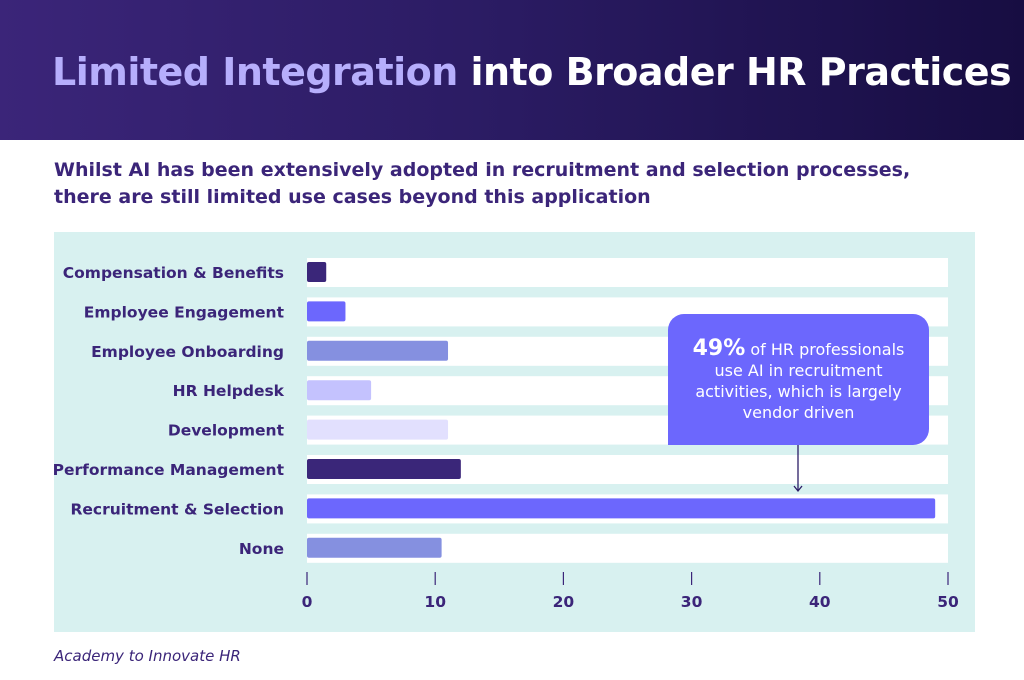 This screenshot has height=680, width=1024. What do you see at coordinates (169, 470) in the screenshot?
I see `category-label: Performance Management` at bounding box center [169, 470].